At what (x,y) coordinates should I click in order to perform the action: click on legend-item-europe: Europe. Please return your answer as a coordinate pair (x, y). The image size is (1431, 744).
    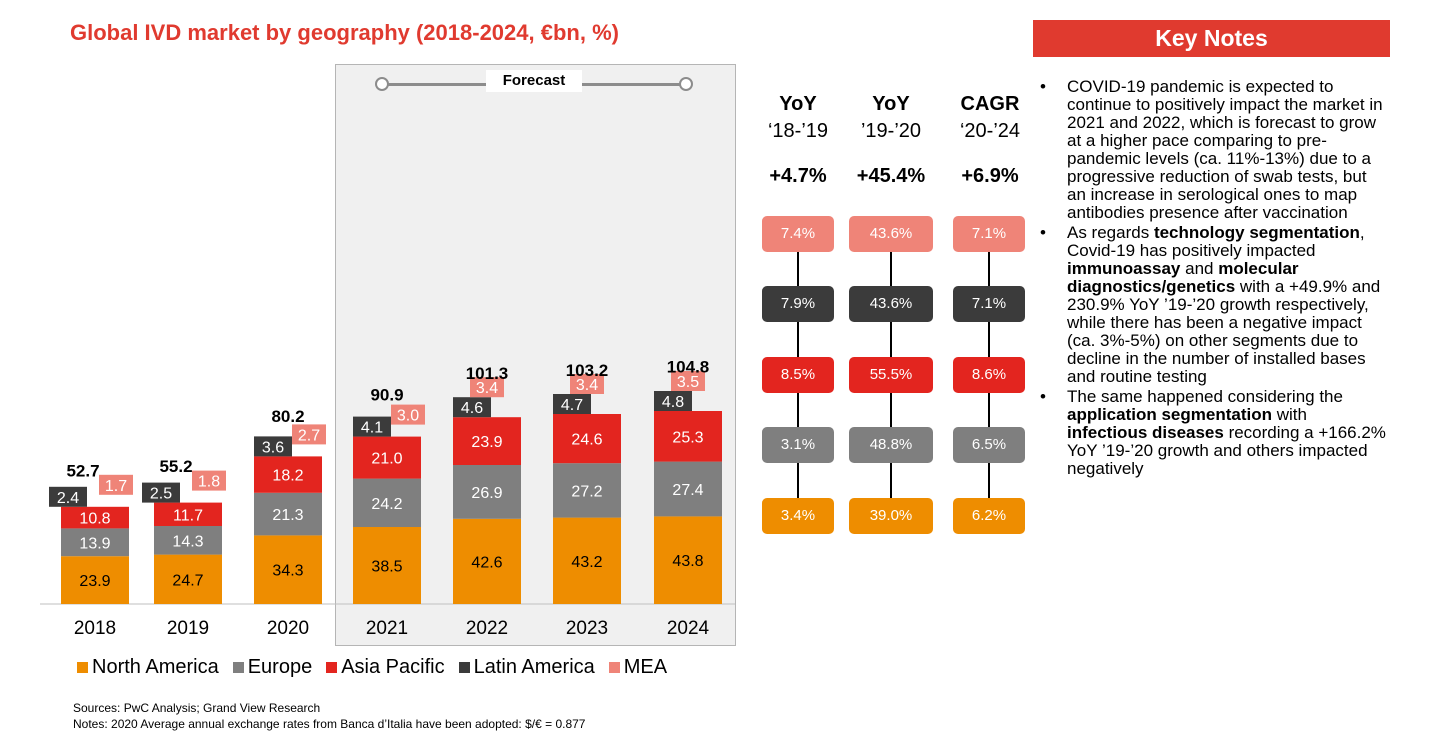
    Looking at the image, I should click on (272, 667).